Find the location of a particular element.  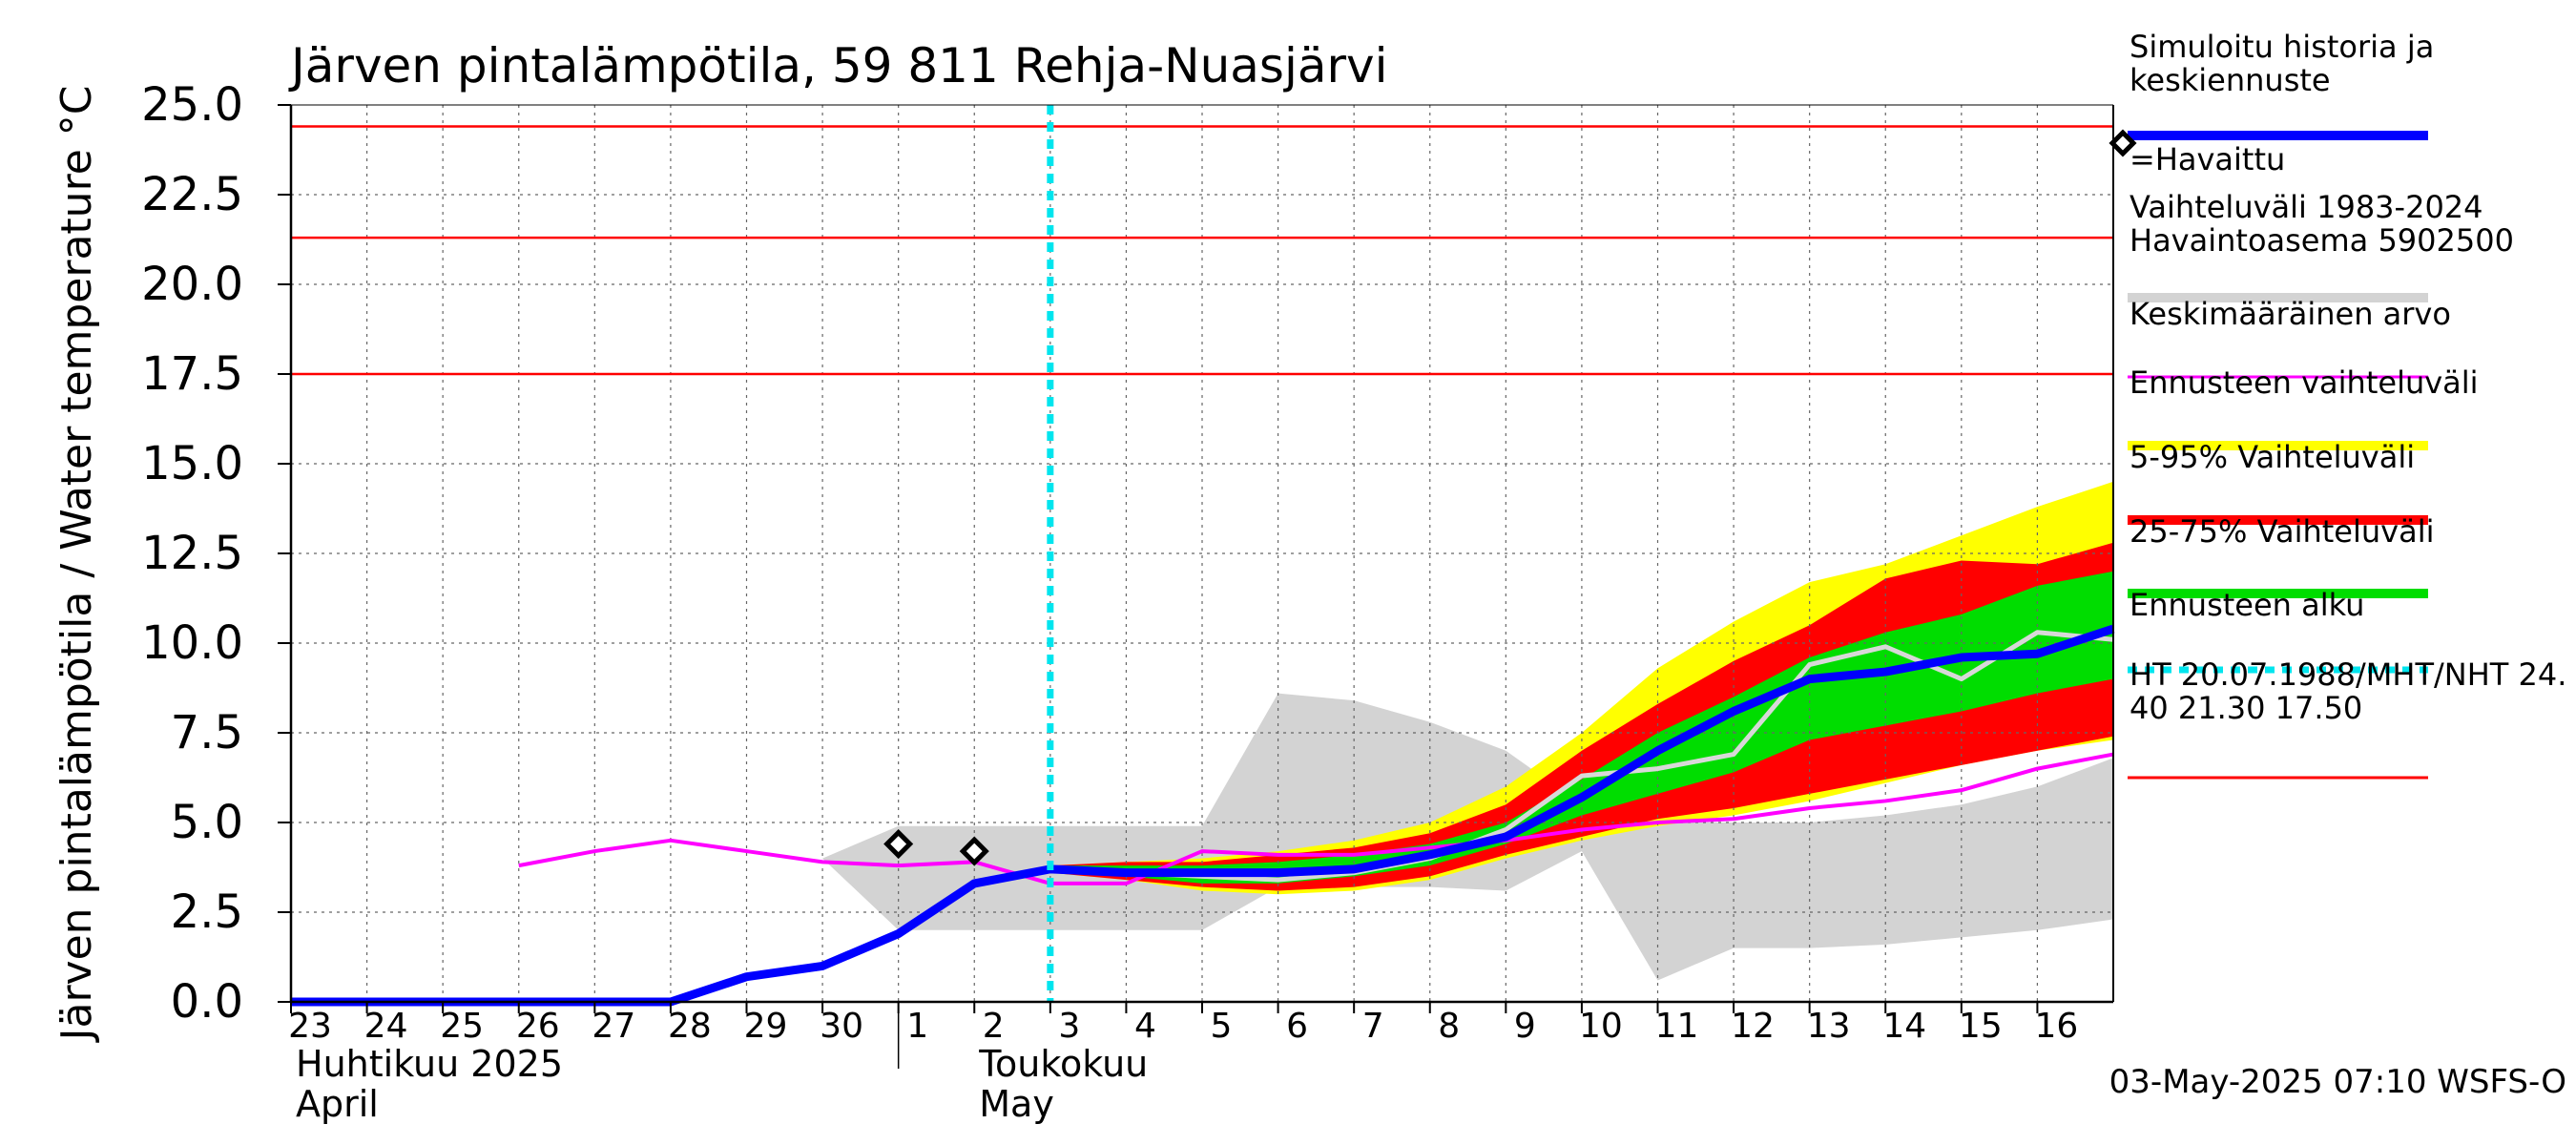

month-label-en: May is located at coordinates (1016, 1104).